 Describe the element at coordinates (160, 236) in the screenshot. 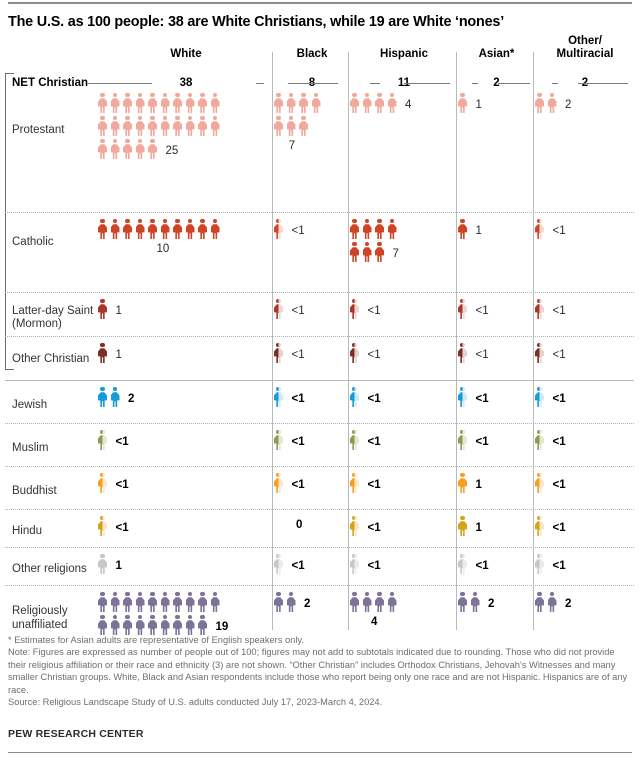

I see `cell-catholic-white: 10` at that location.